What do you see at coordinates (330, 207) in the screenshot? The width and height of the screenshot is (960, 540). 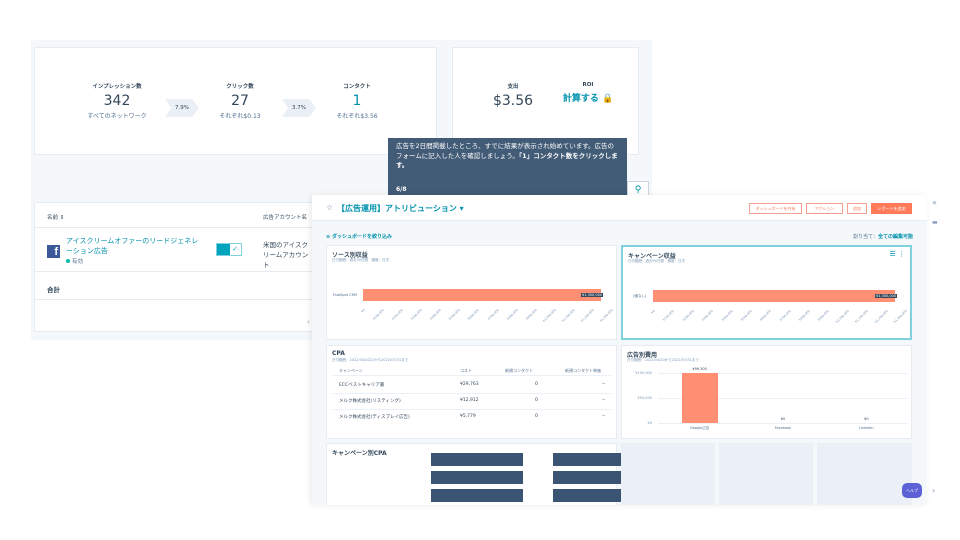 I see `star-icon: ☆` at bounding box center [330, 207].